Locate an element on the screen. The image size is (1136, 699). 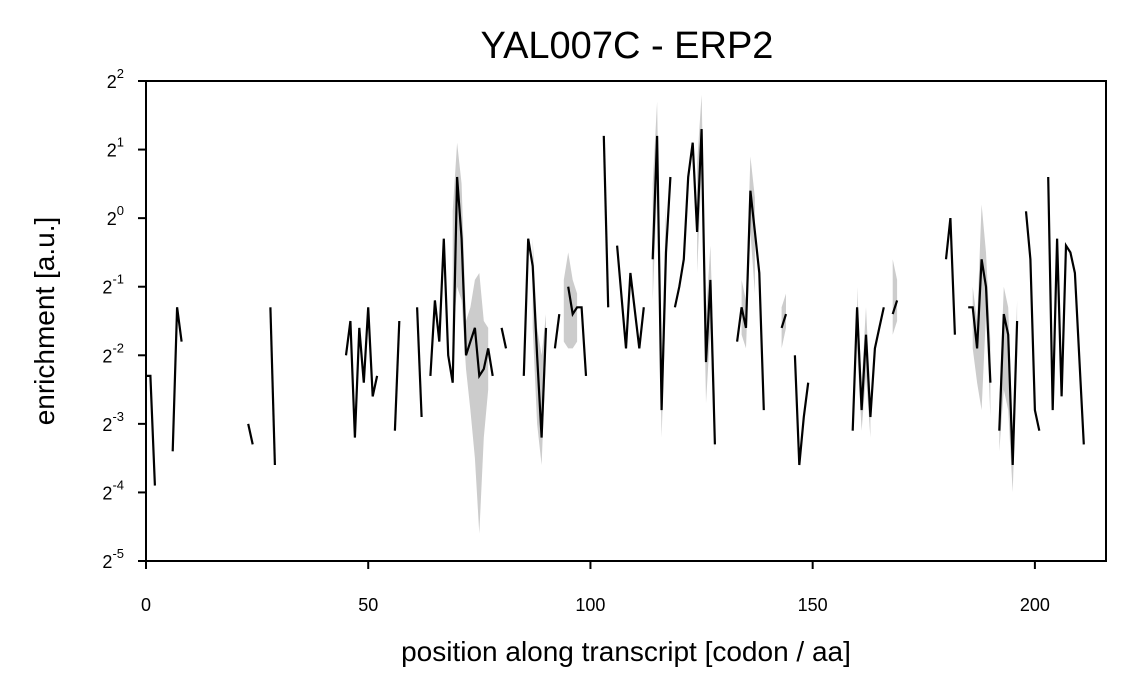
x-tick-label: 50 is located at coordinates (368, 605).